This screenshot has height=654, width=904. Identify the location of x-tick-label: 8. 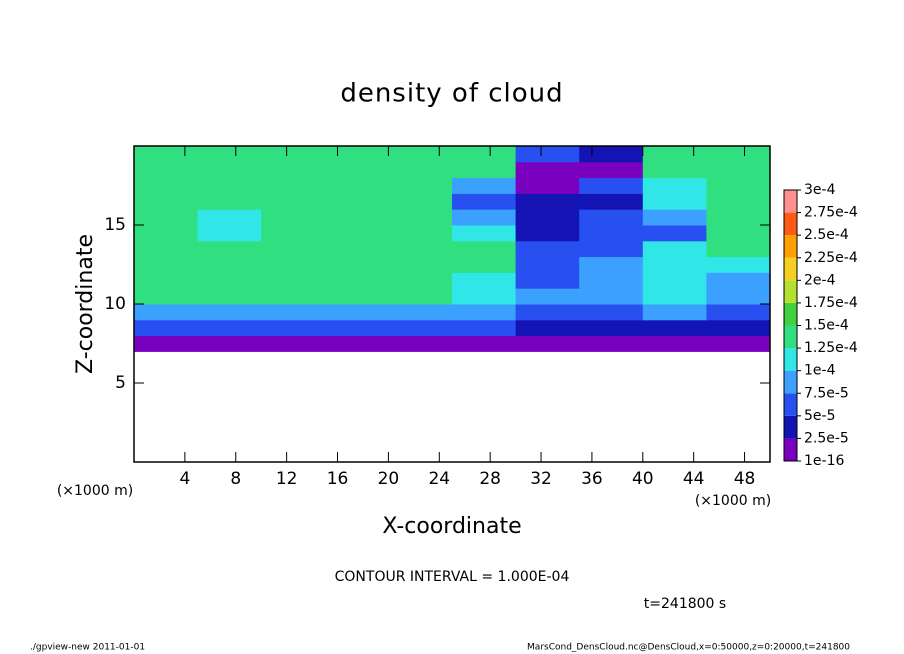
(235, 479).